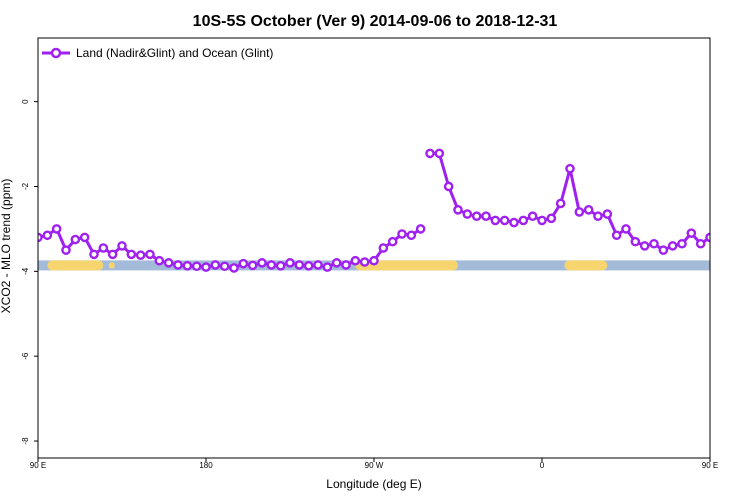  I want to click on y-tick-label-3: -6, so click(25, 356).